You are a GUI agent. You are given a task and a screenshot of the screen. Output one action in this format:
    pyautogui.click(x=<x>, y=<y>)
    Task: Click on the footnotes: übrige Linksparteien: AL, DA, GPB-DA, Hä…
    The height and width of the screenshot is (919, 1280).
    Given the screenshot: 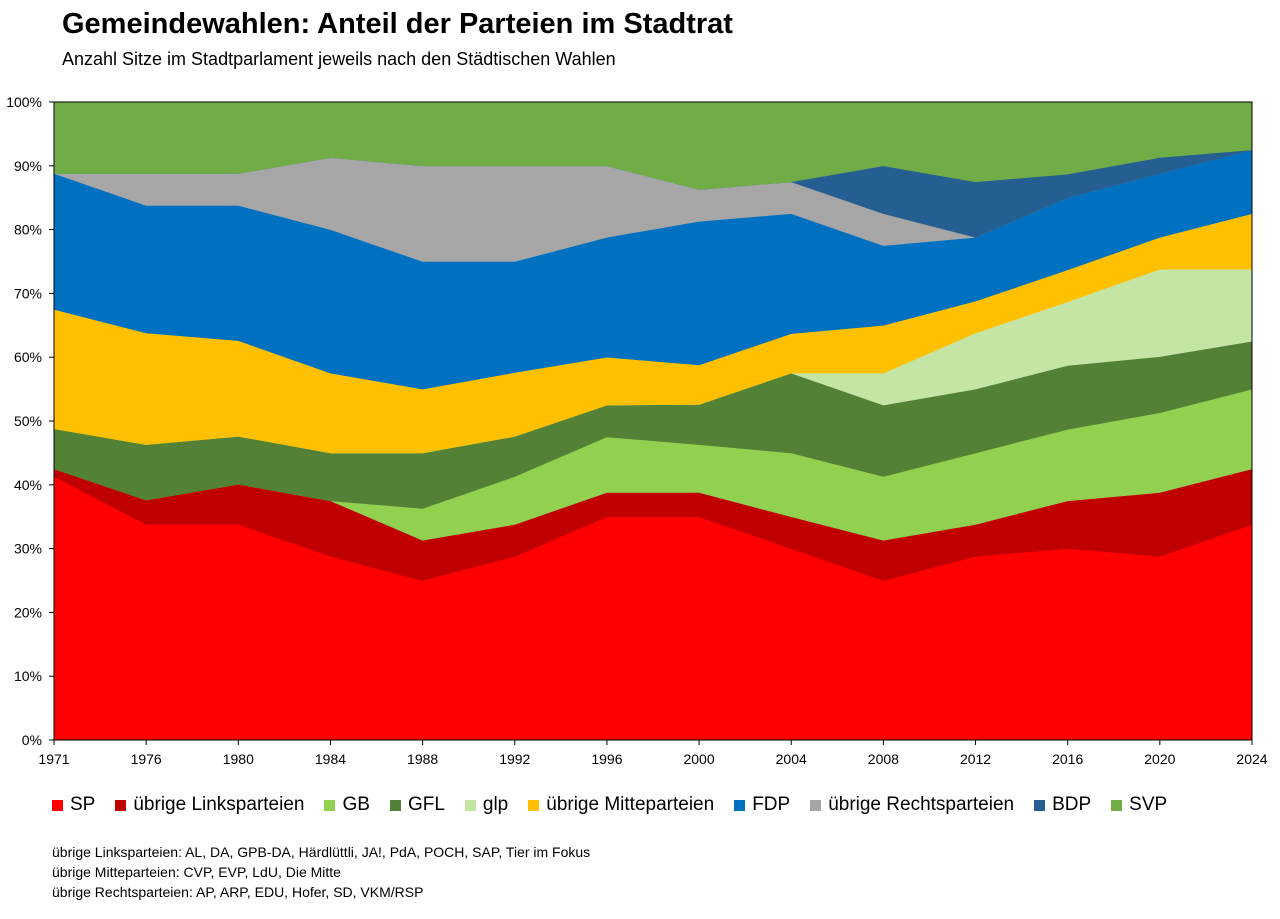 What is the action you would take?
    pyautogui.click(x=321, y=872)
    